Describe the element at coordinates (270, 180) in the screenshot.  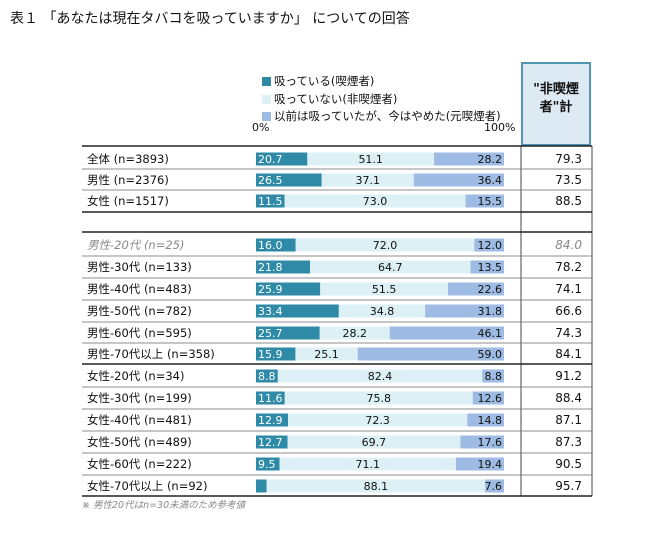
I see `bar-value-label: 26.5` at that location.